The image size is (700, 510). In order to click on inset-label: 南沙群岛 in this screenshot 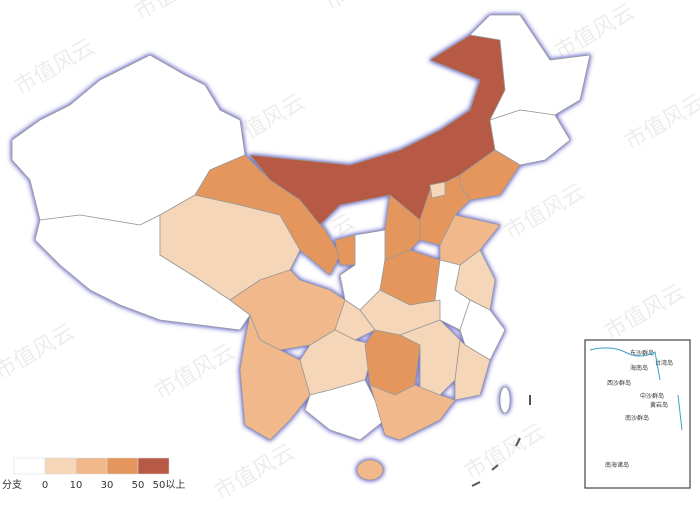, I will do `click(637, 418)`.